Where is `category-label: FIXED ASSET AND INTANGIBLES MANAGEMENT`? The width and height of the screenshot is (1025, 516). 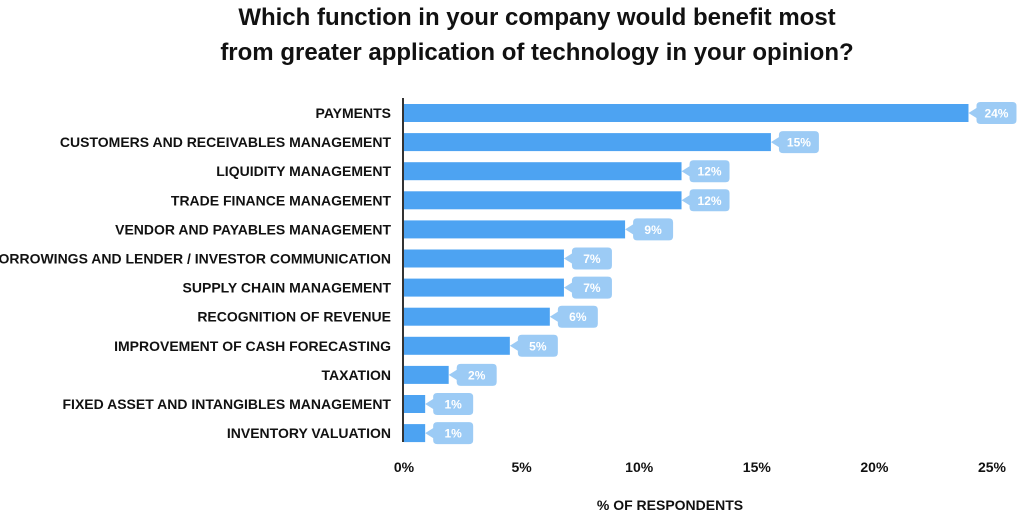
category-label: FIXED ASSET AND INTANGIBLES MANAGEMENT is located at coordinates (227, 404).